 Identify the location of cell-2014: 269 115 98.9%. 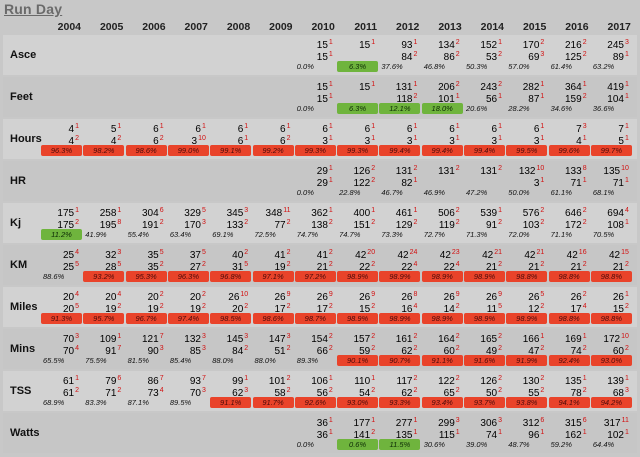
(484, 307).